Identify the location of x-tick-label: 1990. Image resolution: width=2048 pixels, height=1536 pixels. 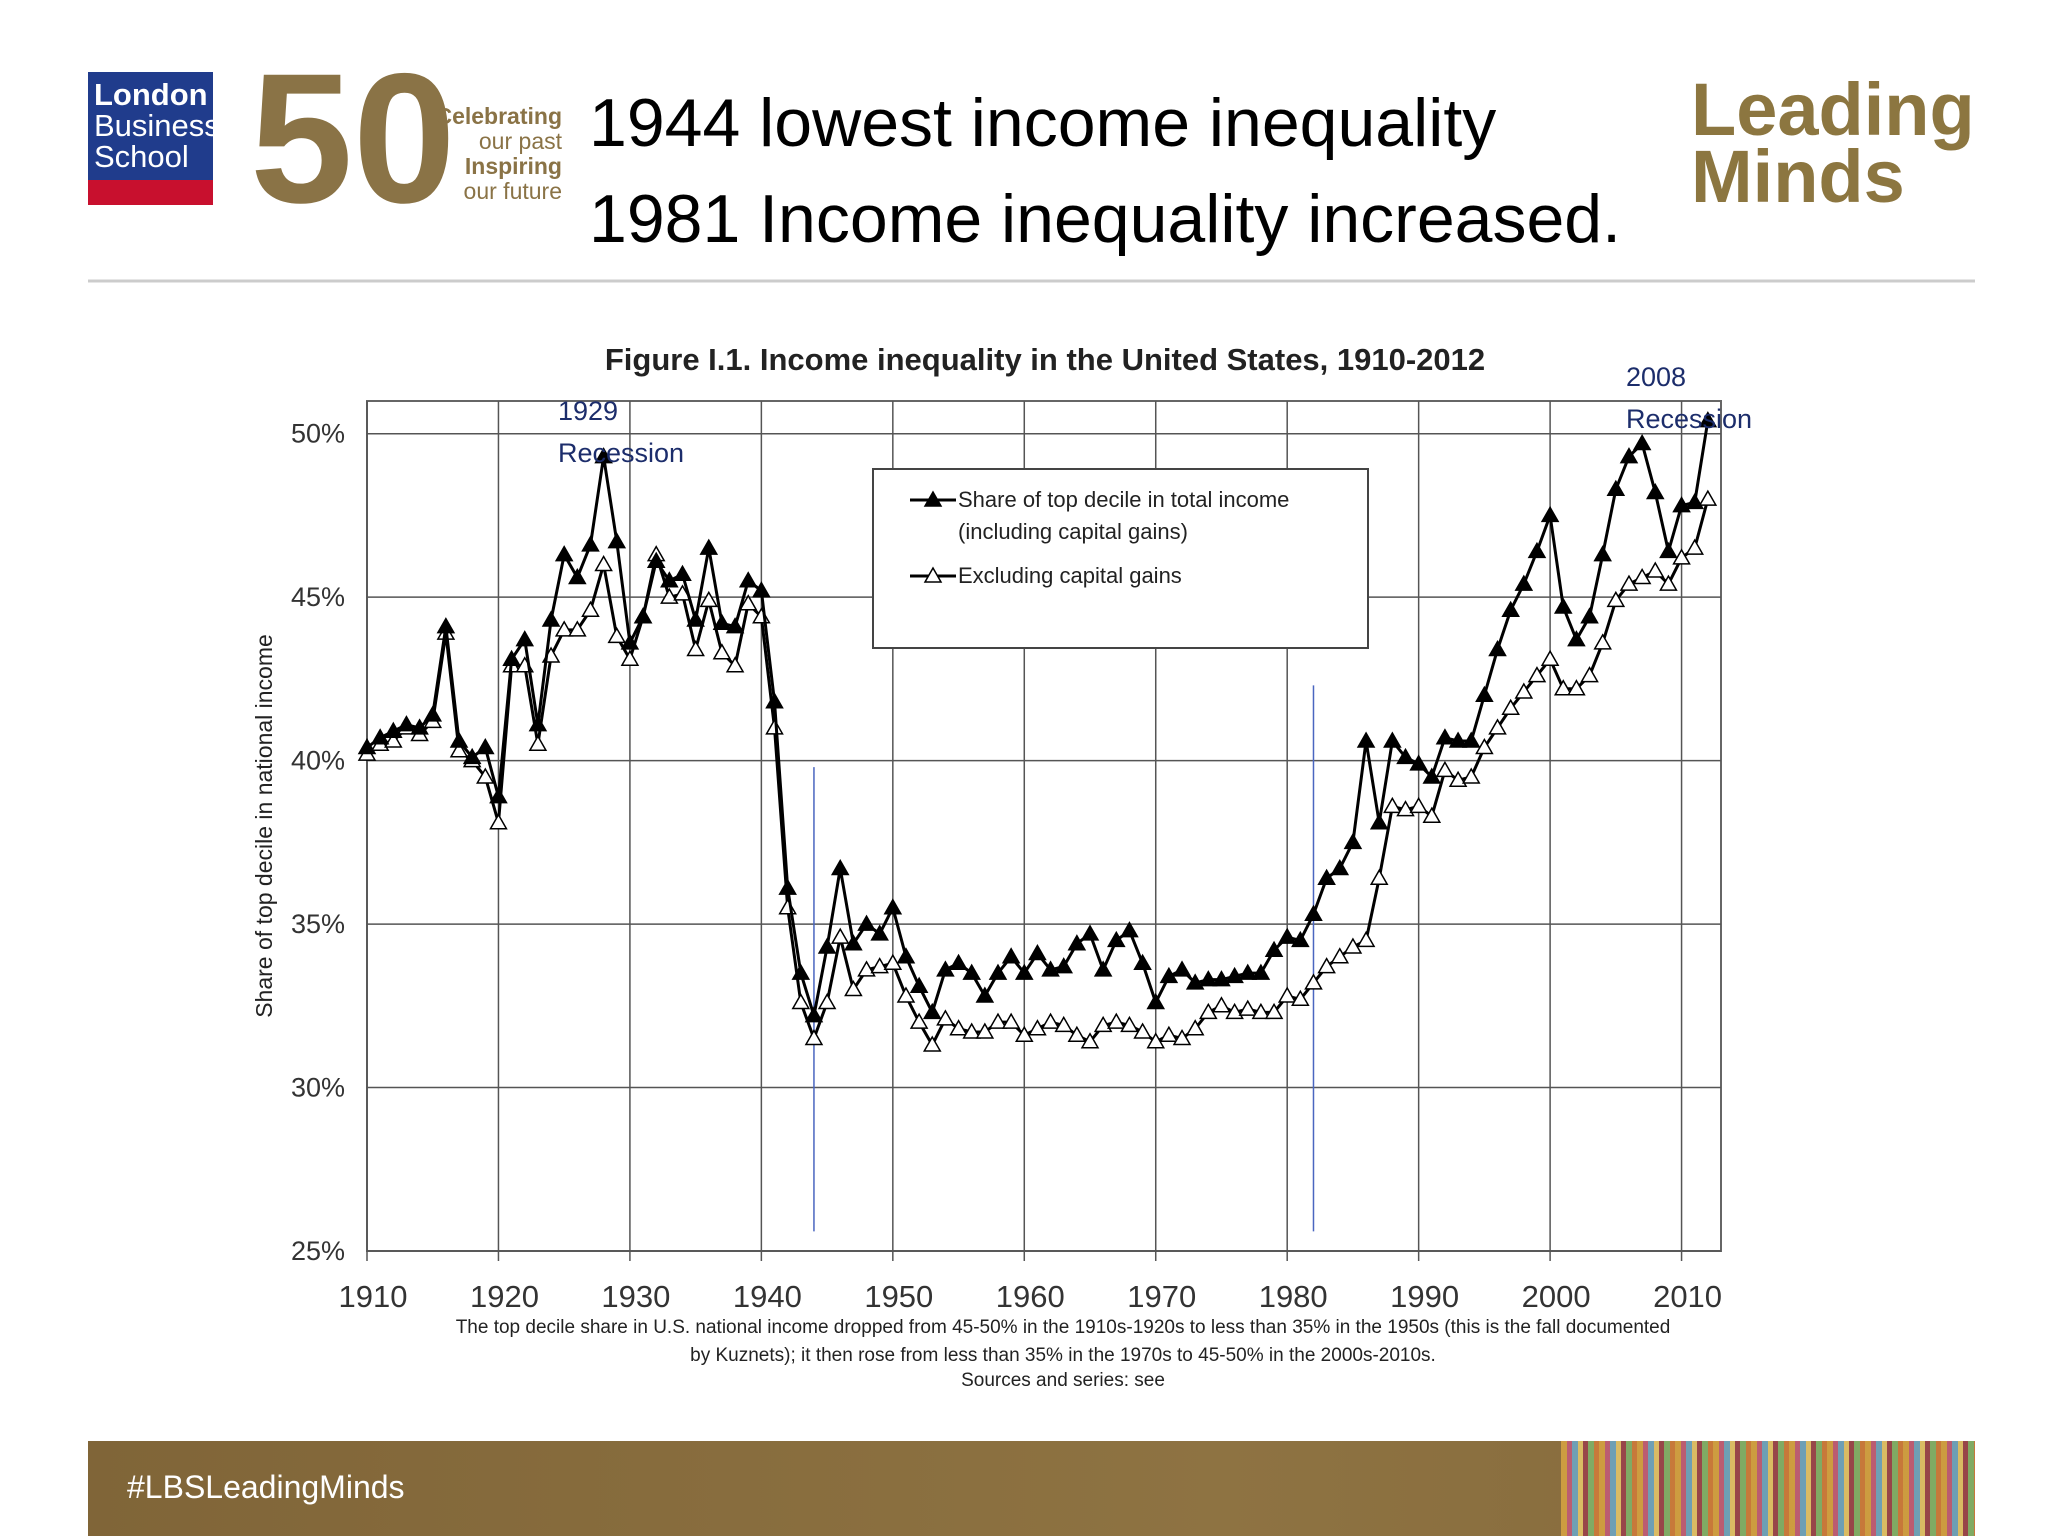
(1424, 1296).